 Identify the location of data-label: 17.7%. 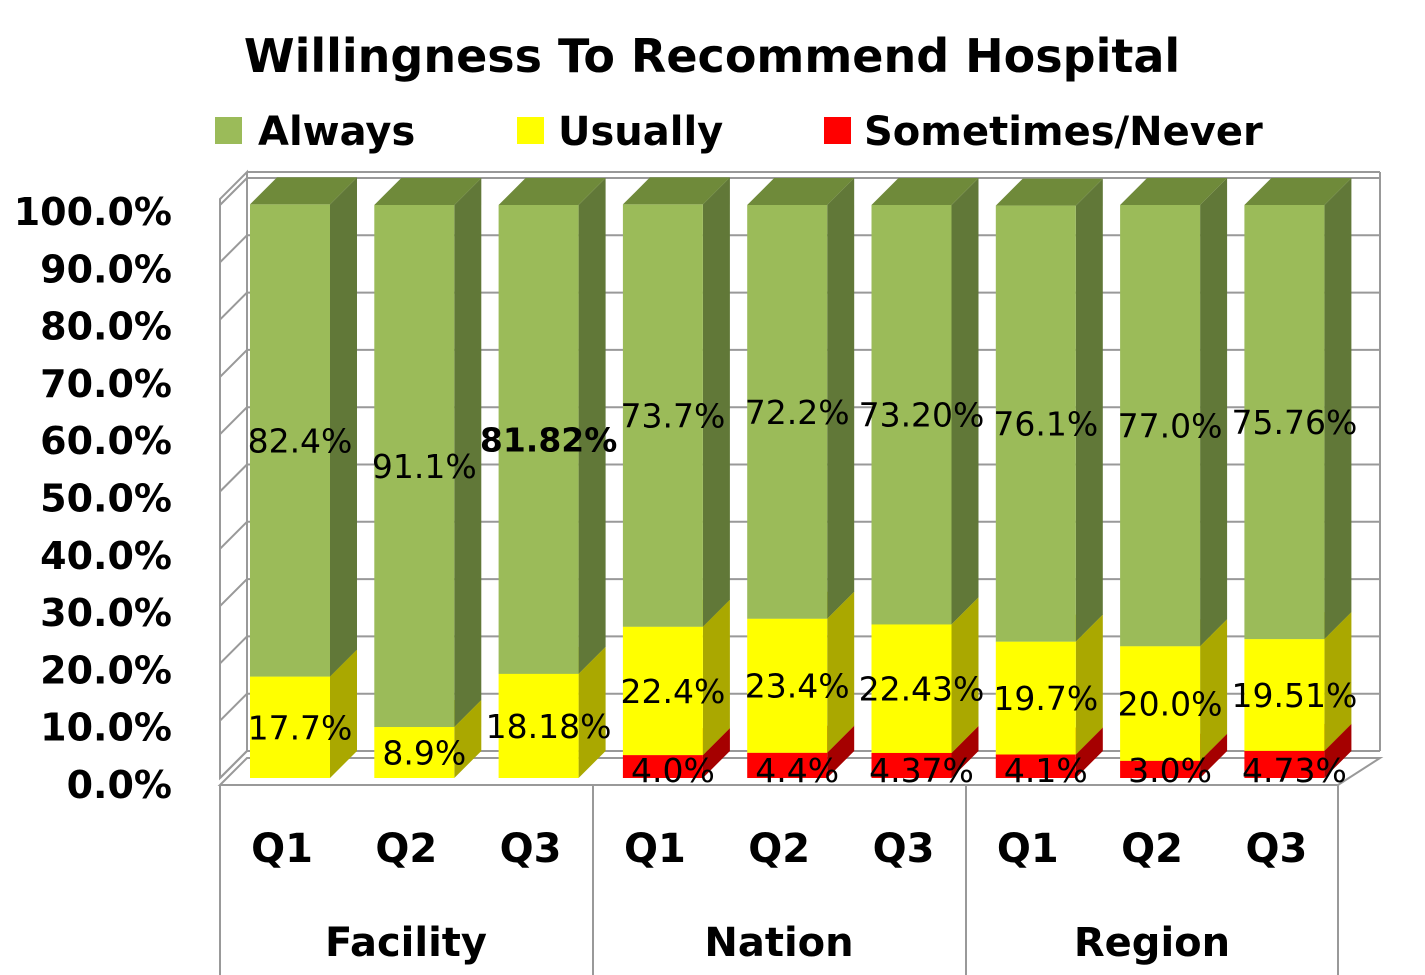
(300, 727).